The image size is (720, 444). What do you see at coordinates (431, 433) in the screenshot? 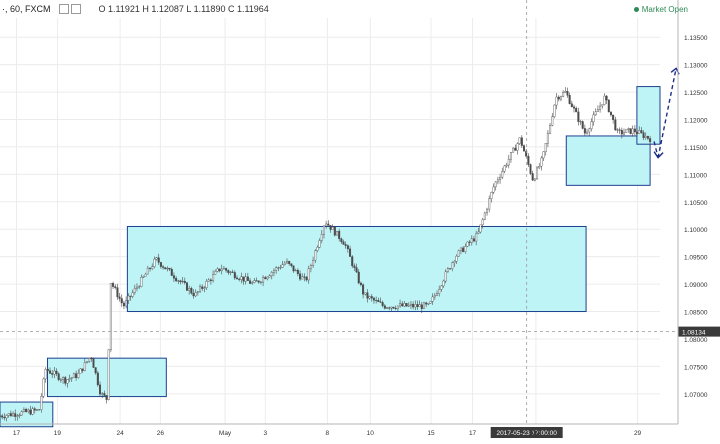
I see `x-tick-label: 15` at bounding box center [431, 433].